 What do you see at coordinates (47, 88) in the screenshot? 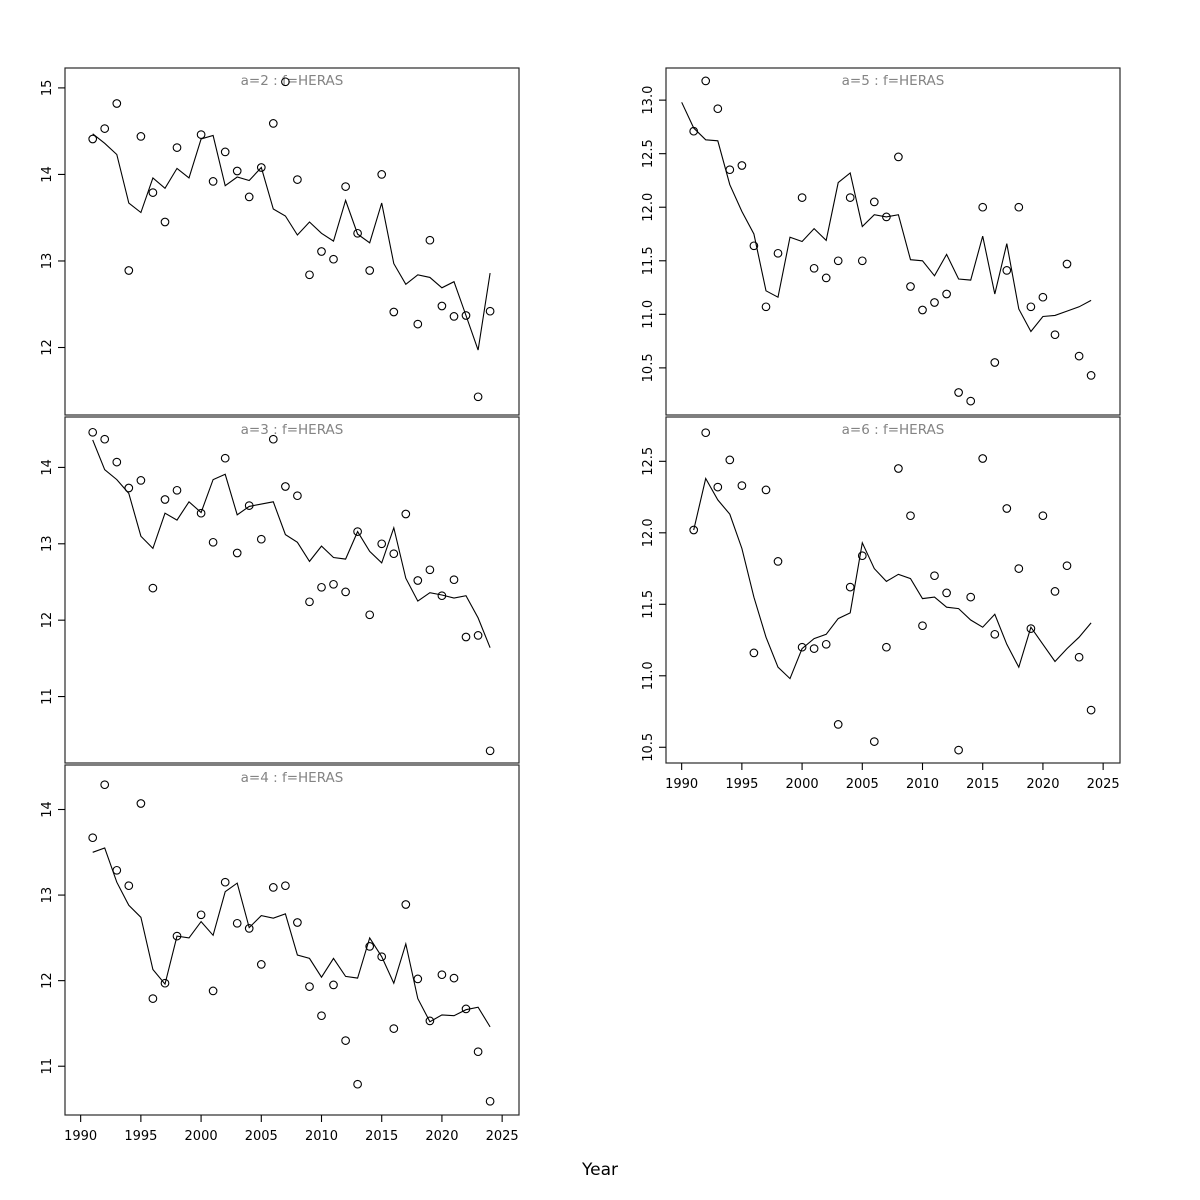
I see `y-tick-label: 15` at bounding box center [47, 88].